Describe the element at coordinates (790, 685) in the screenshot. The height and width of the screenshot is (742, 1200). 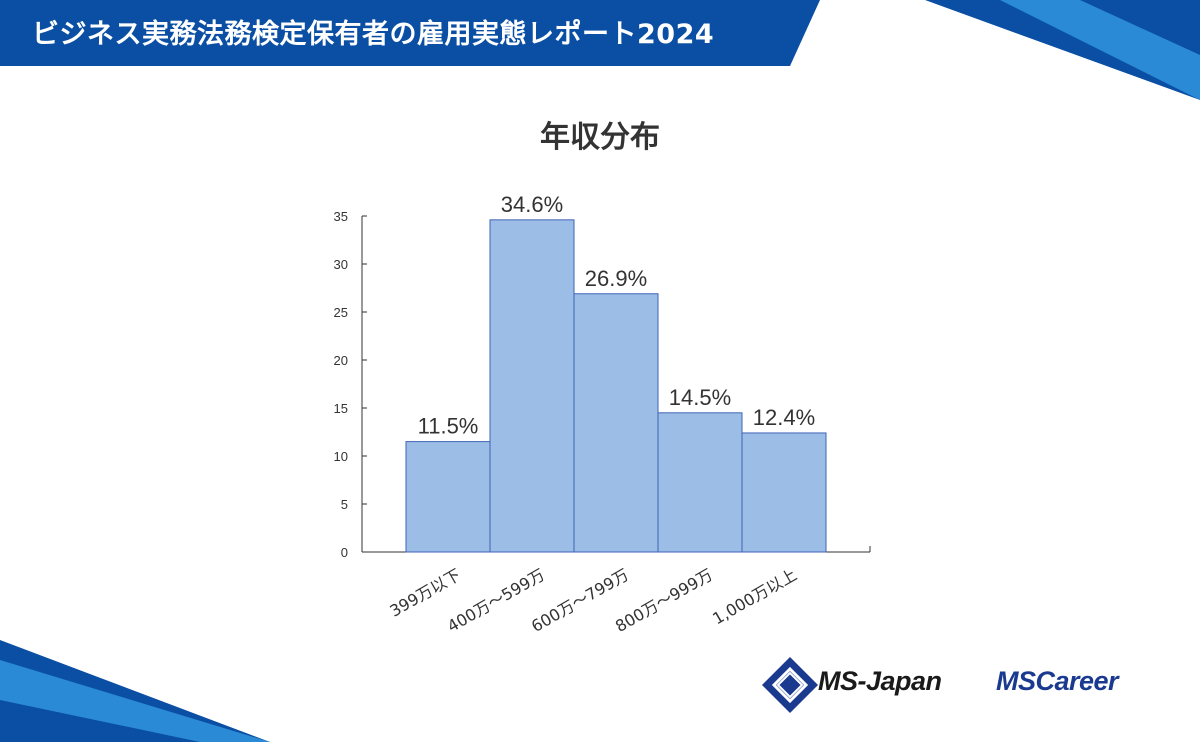
I see `msjapan-logo-icon` at that location.